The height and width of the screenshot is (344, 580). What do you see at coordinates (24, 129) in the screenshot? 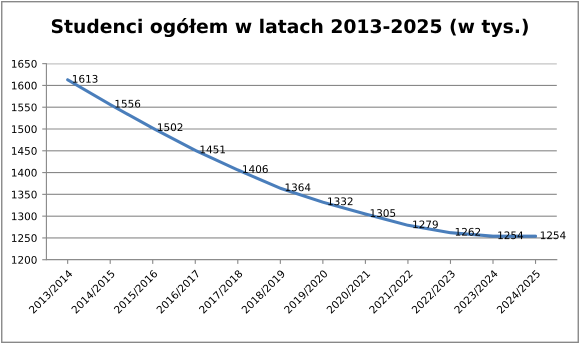
I see `y-tick-label: 1500` at bounding box center [24, 129].